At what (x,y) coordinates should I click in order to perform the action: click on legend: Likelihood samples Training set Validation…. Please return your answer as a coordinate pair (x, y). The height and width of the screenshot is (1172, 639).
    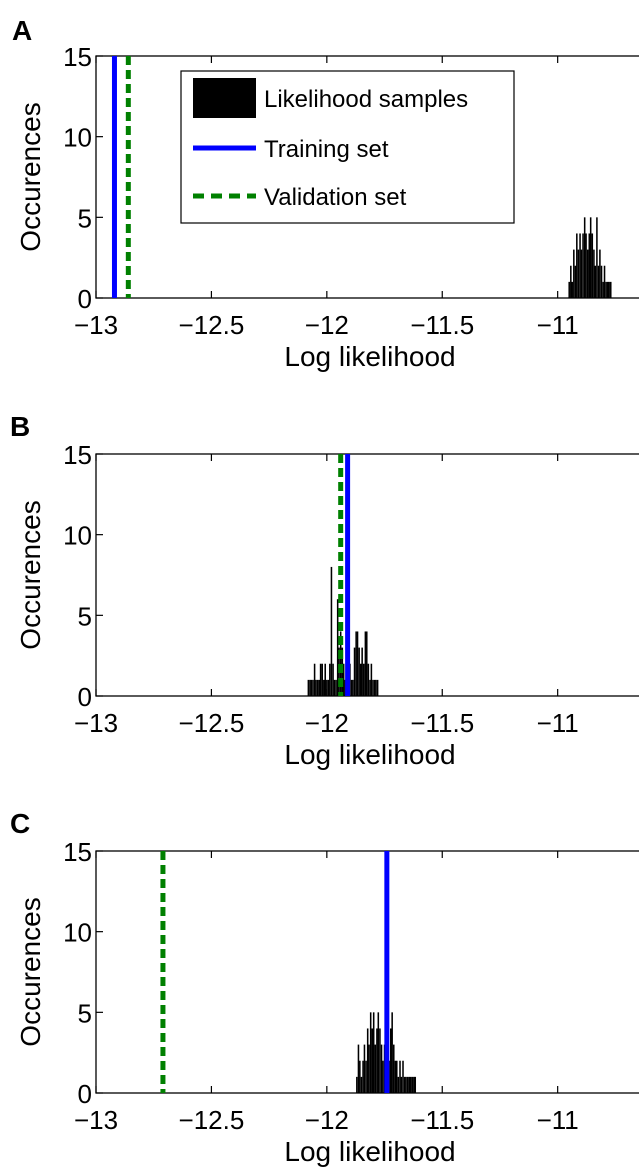
    Looking at the image, I should click on (347, 147).